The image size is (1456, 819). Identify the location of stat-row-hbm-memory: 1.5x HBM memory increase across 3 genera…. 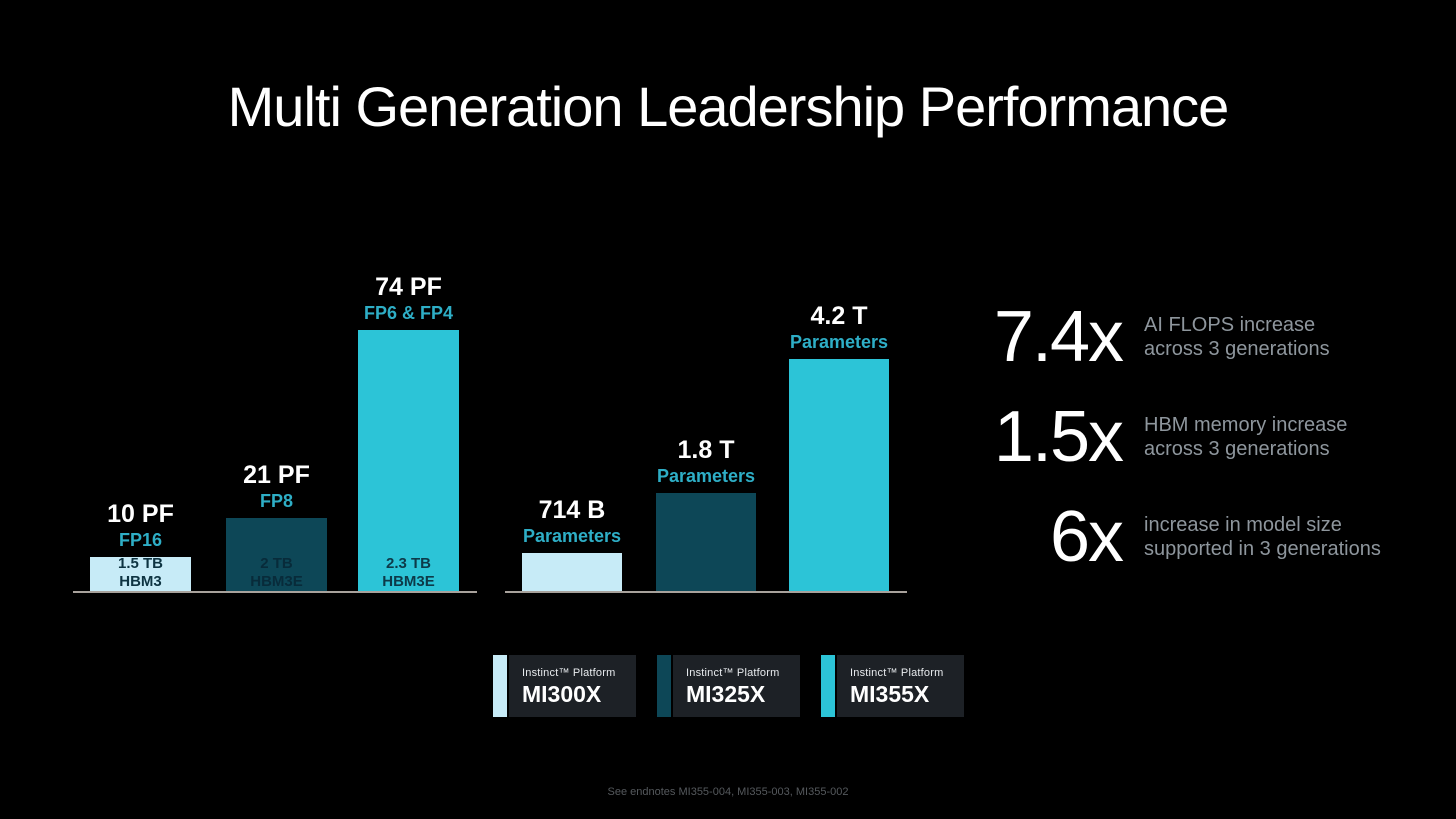
(1210, 437).